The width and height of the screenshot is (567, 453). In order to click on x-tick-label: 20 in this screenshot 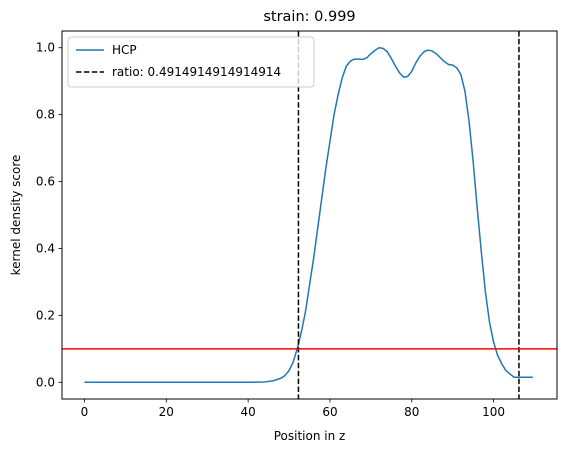, I will do `click(166, 412)`.